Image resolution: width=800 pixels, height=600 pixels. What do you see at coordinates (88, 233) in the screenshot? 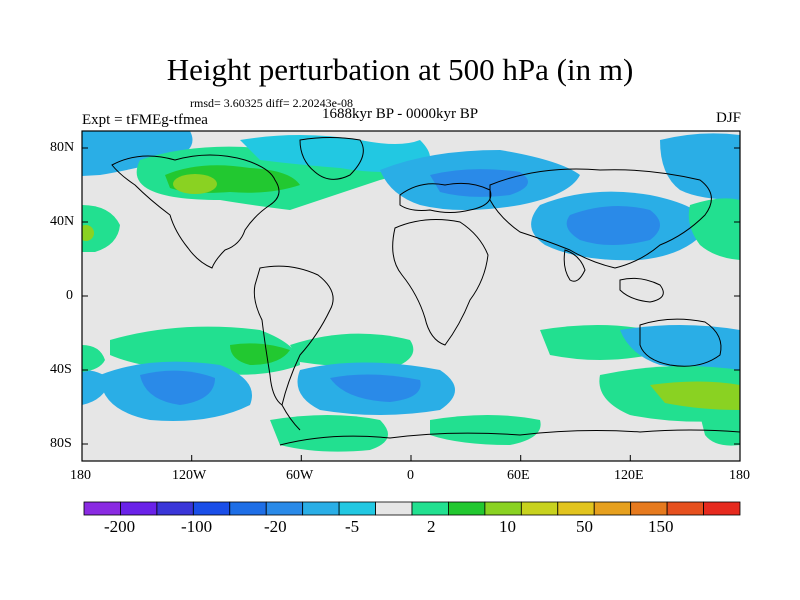
I see `anomaly-yellow-pacific-west` at bounding box center [88, 233].